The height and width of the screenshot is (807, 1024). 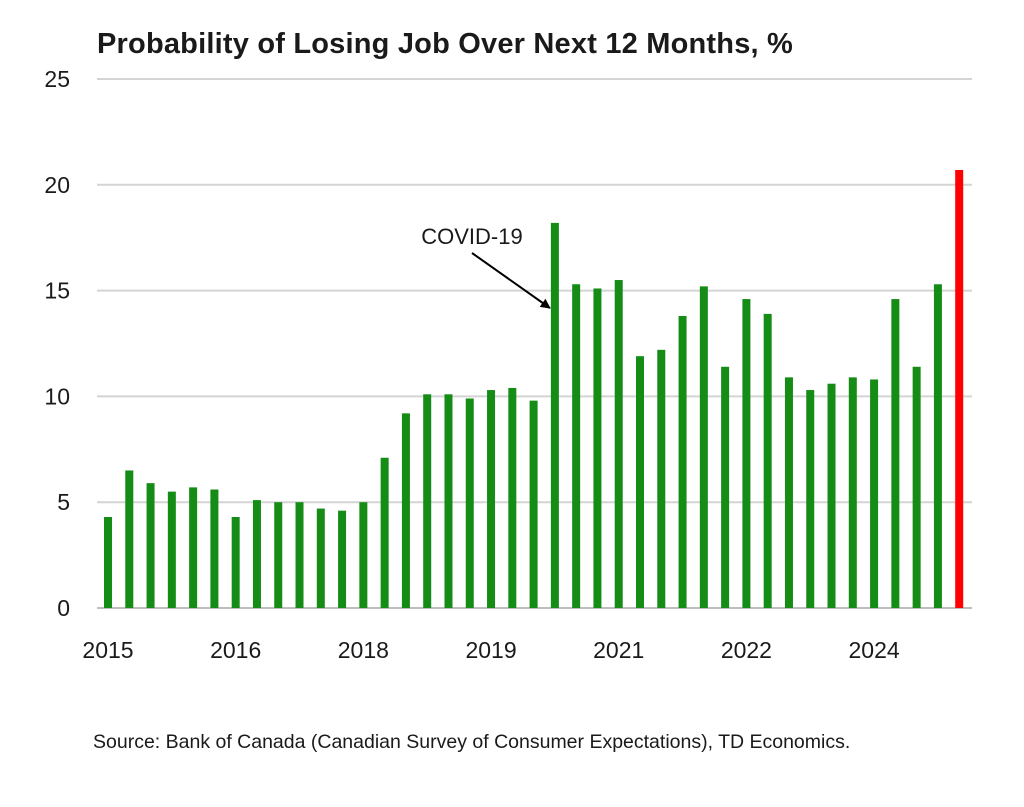 I want to click on x-tick-label: 2022, so click(x=746, y=650).